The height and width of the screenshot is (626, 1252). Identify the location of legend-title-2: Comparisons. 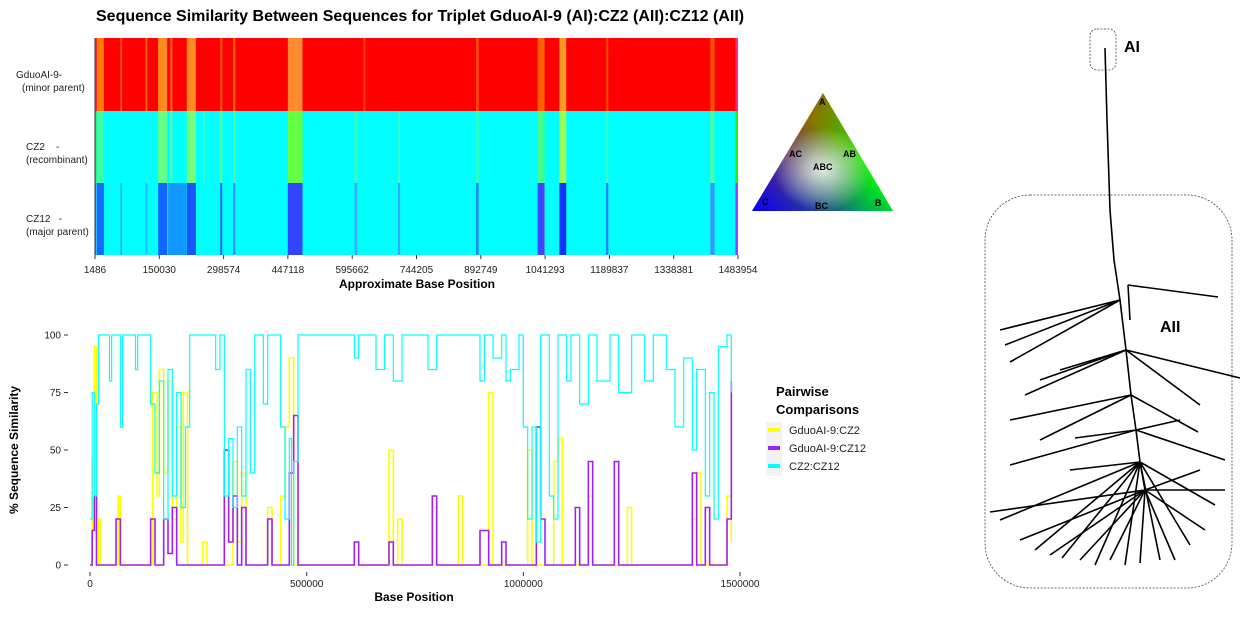
(817, 409).